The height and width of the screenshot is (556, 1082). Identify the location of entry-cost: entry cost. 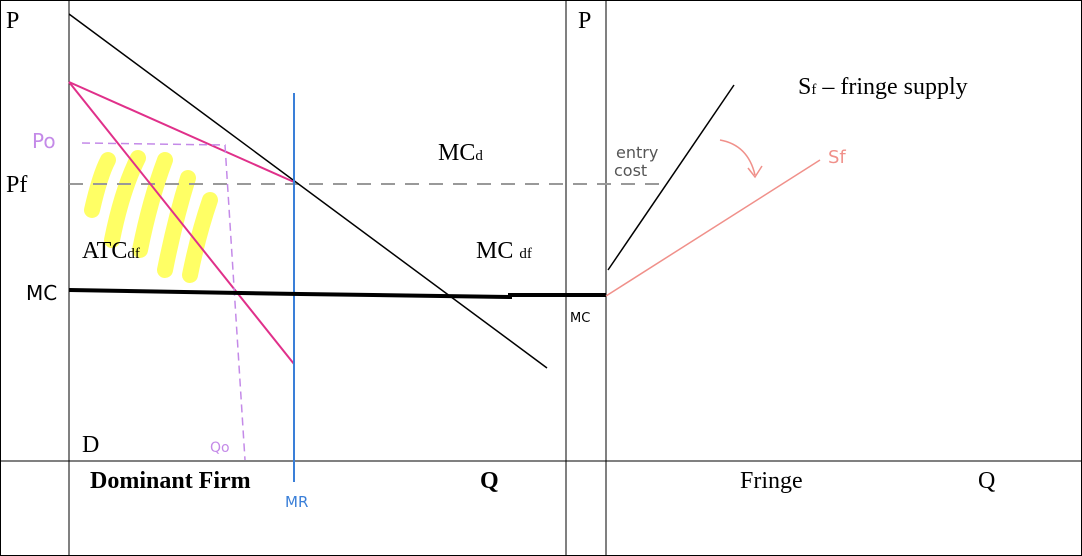
(636, 161).